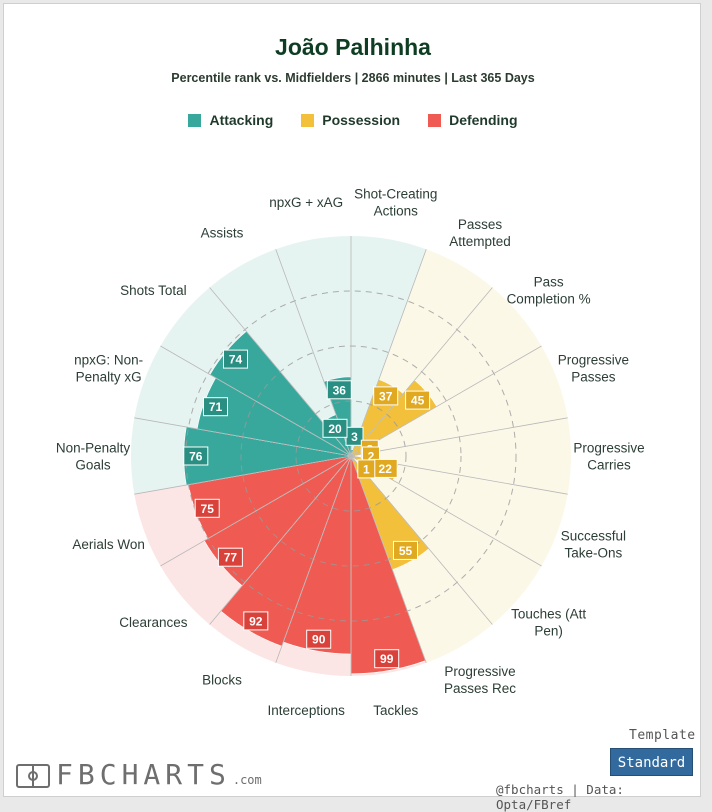 The image size is (712, 812). Describe the element at coordinates (651, 762) in the screenshot. I see `template-standard-button: Standard` at that location.